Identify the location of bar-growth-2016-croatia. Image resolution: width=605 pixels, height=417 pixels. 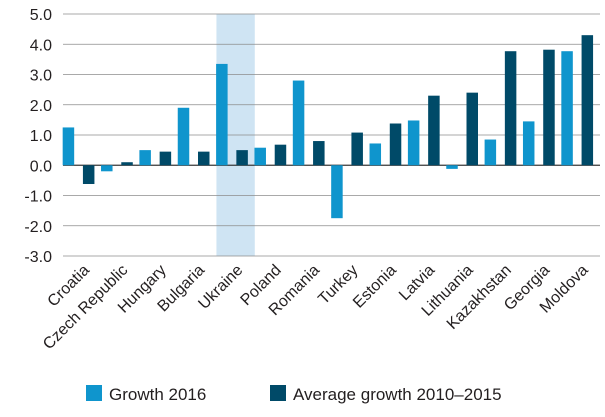
(68, 146).